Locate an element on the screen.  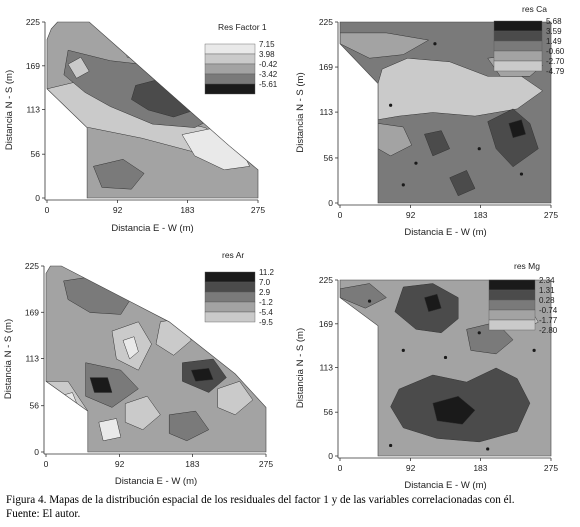
legend-level-label: -0.74 is located at coordinates (548, 310).